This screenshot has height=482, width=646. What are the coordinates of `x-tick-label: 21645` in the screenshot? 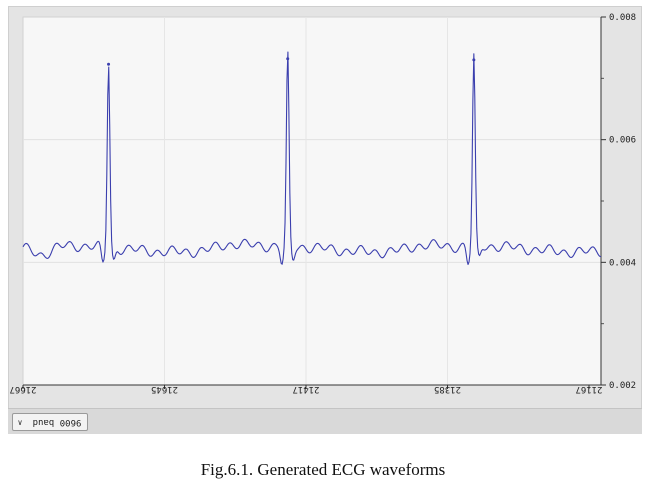 It's located at (164, 389).